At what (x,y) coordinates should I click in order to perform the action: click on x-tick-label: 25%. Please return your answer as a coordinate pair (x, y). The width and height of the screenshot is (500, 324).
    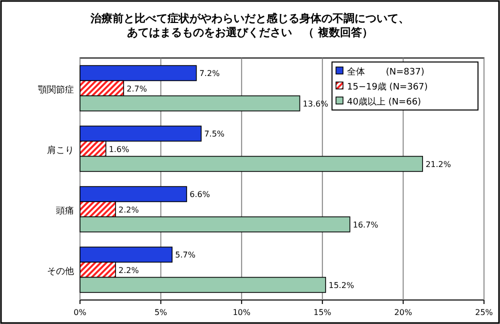
    Looking at the image, I should click on (484, 312).